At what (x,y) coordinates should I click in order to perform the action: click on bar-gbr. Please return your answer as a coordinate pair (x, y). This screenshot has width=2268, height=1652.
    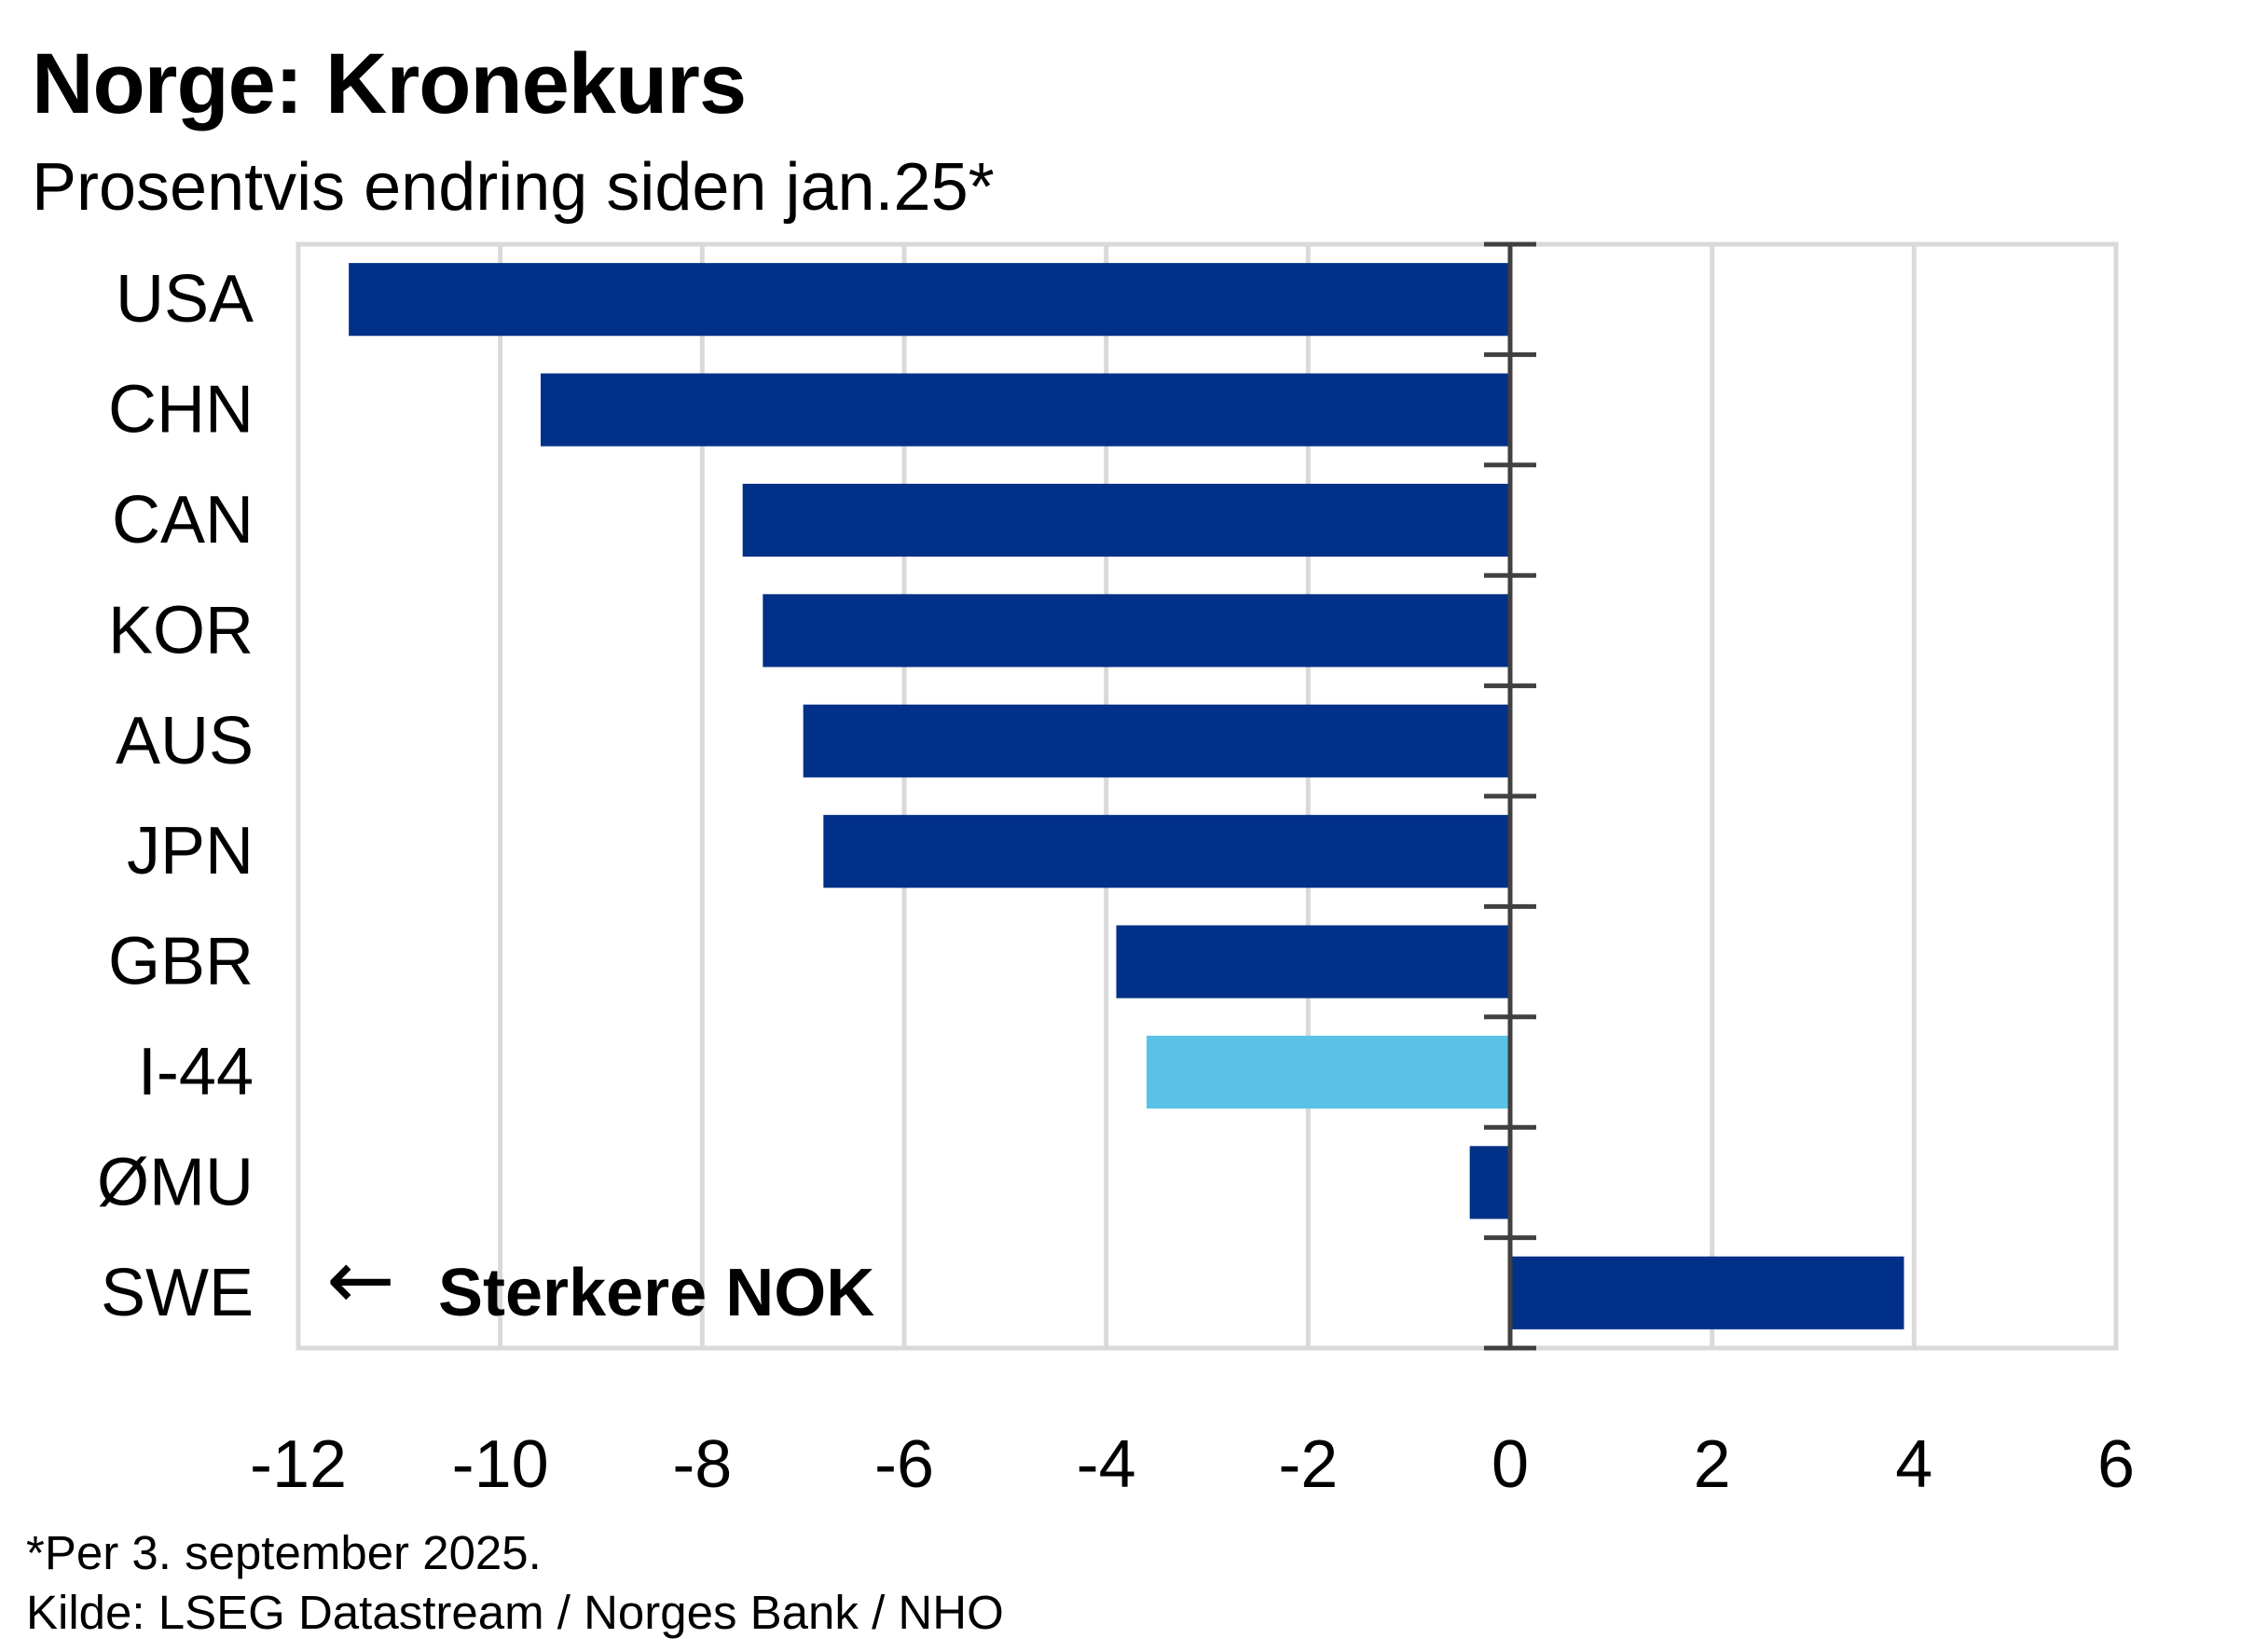
    Looking at the image, I should click on (1313, 961).